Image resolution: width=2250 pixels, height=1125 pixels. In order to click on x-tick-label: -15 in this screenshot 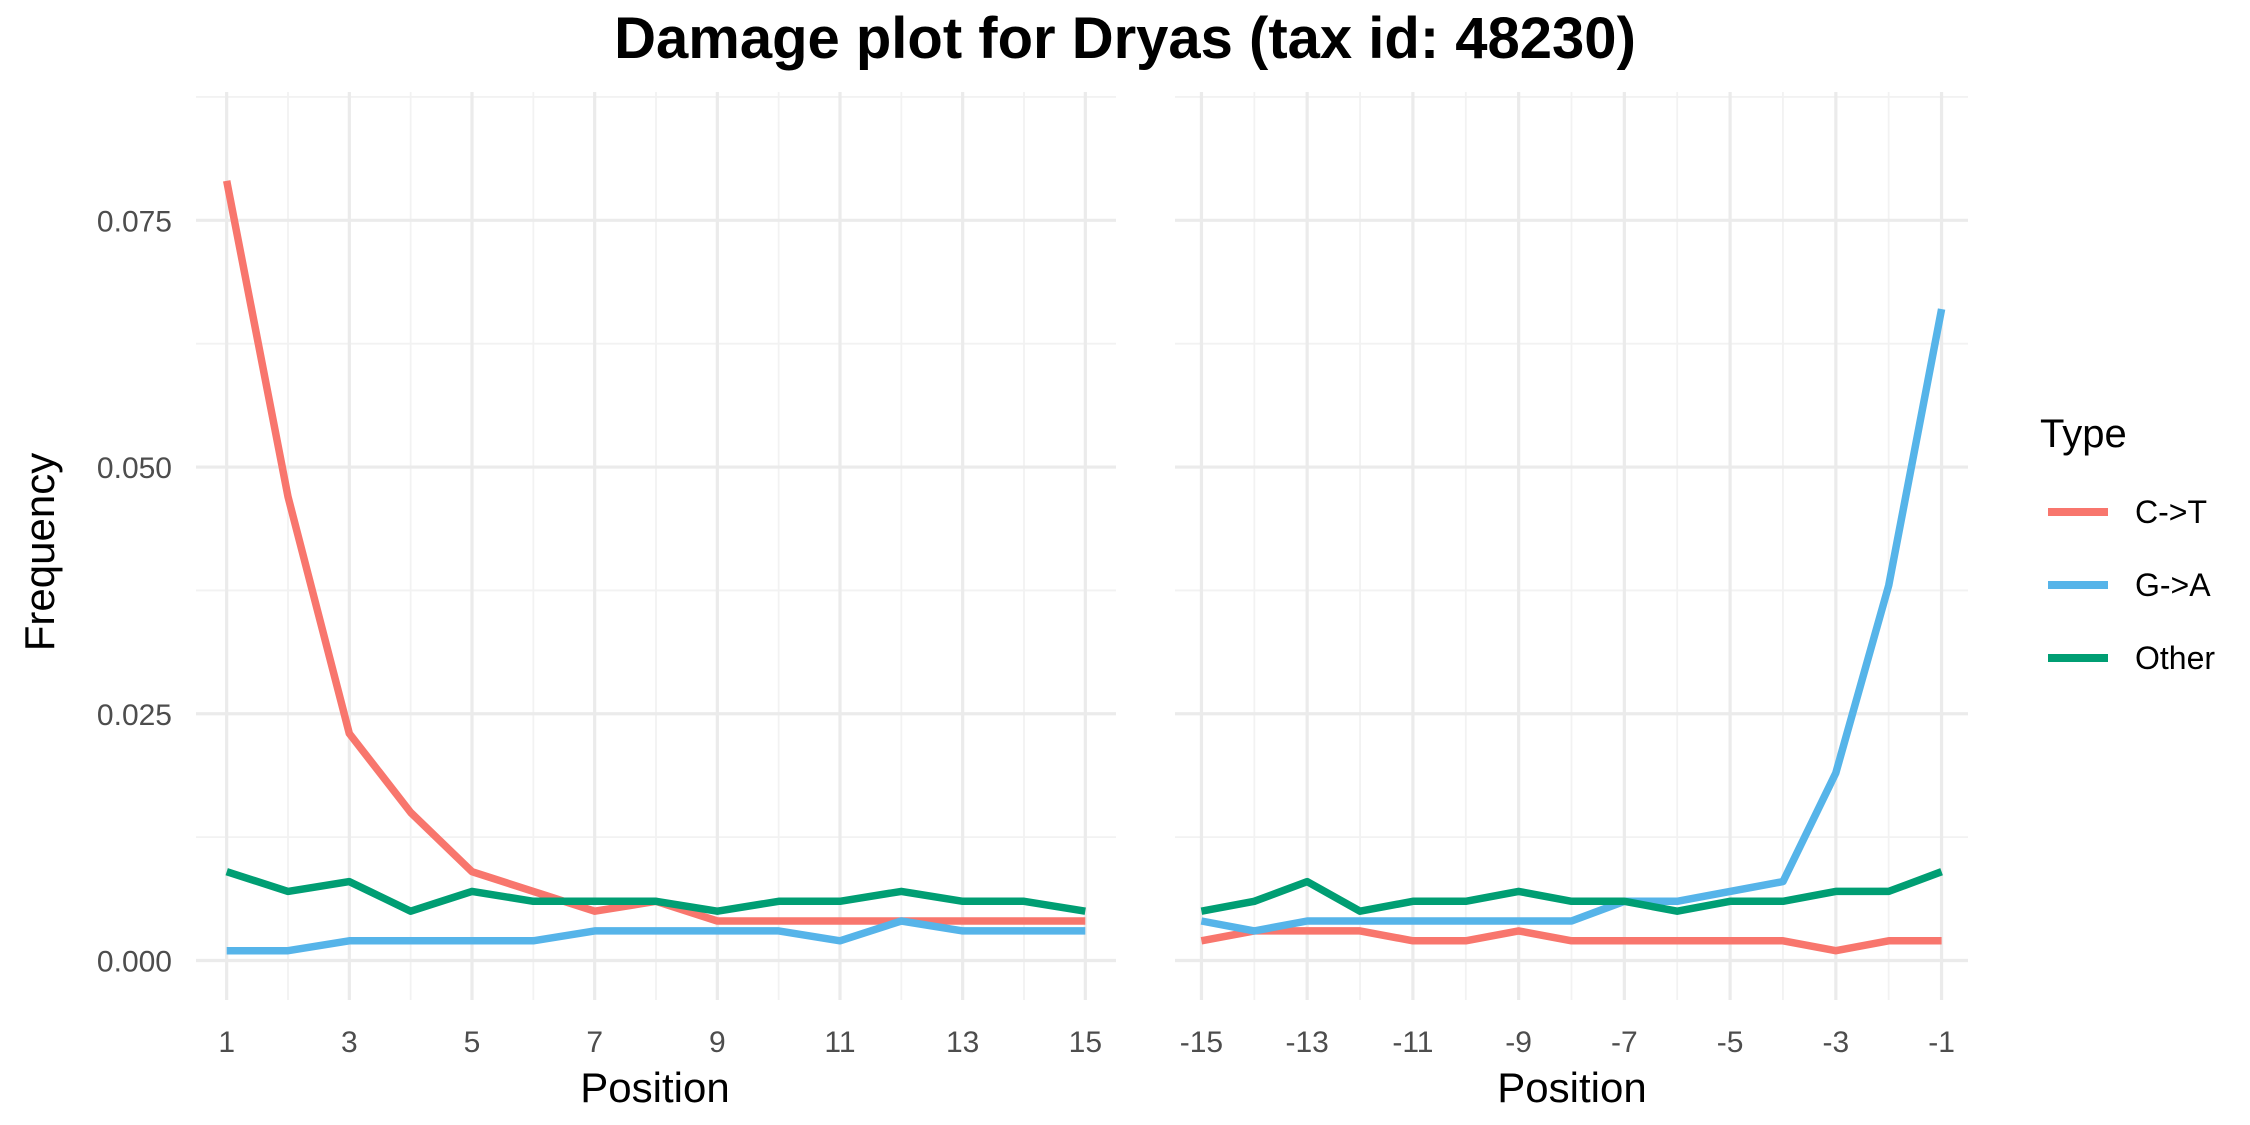, I will do `click(1201, 1042)`.